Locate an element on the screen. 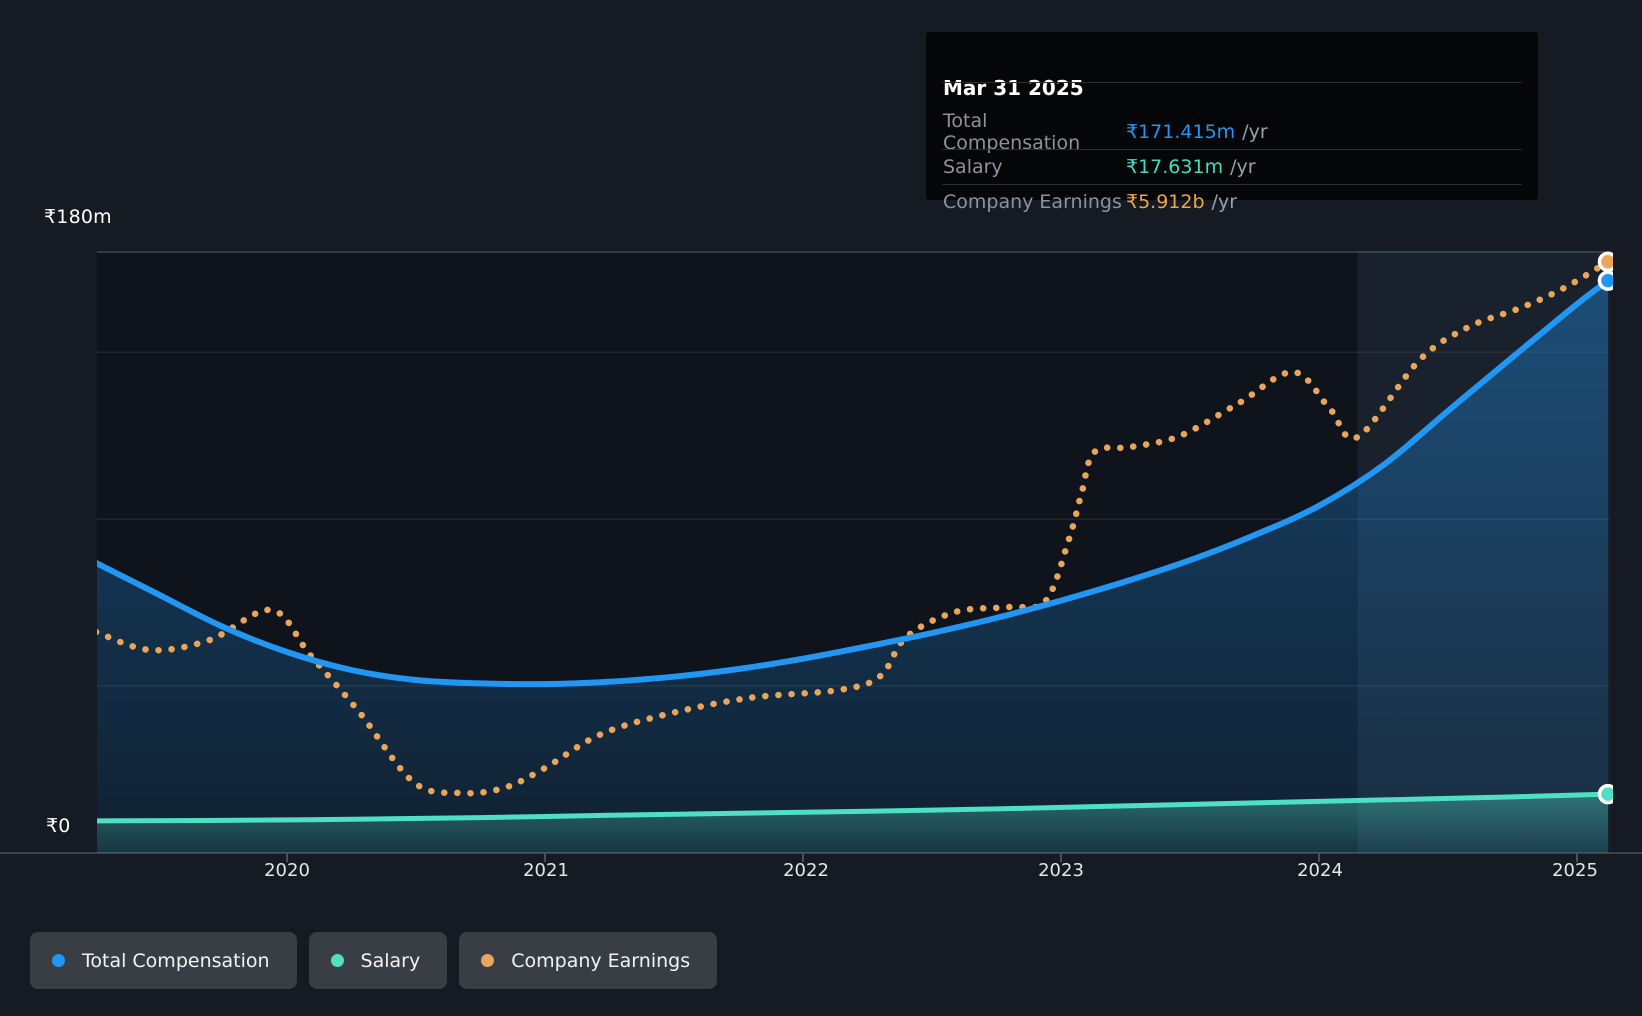  legend-item-company-earnings: Company Earnings is located at coordinates (588, 960).